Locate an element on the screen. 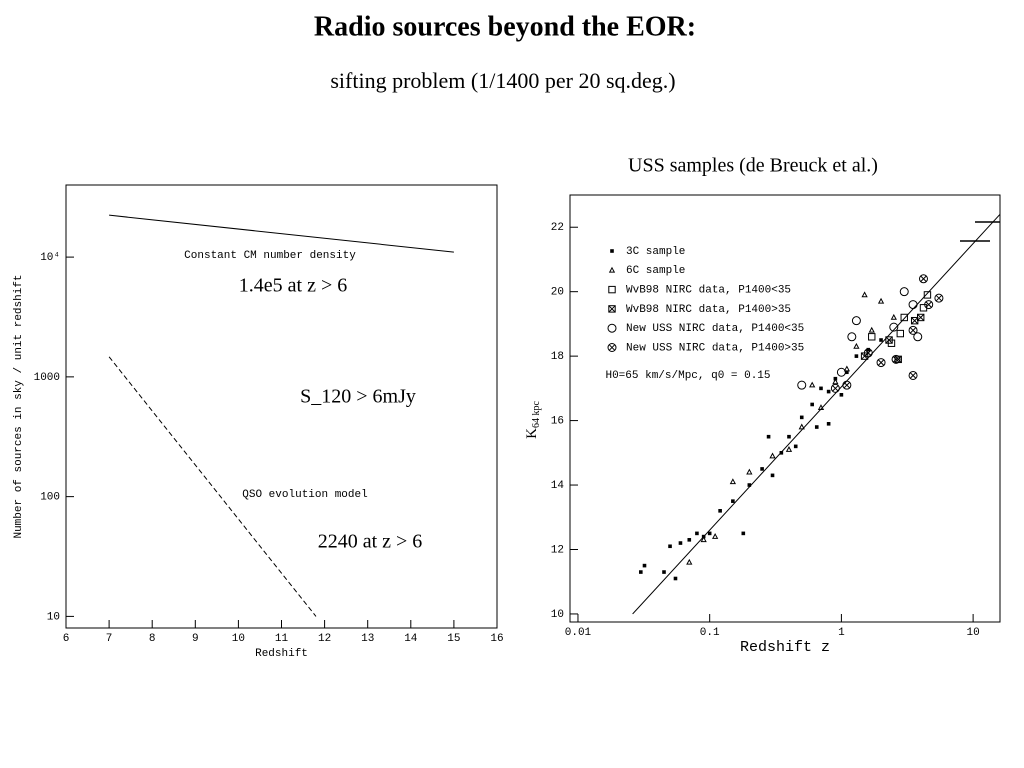  x-tick-label: 13 is located at coordinates (367, 639).